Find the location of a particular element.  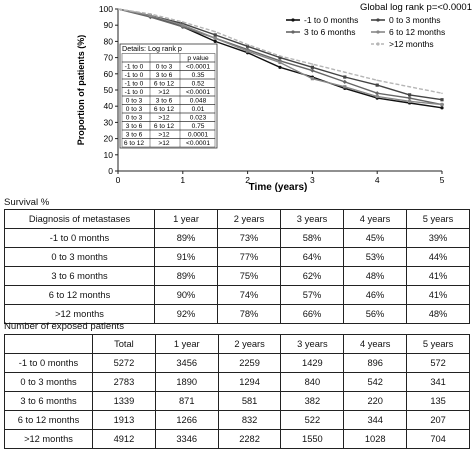

table-cell: 58% is located at coordinates (312, 238).